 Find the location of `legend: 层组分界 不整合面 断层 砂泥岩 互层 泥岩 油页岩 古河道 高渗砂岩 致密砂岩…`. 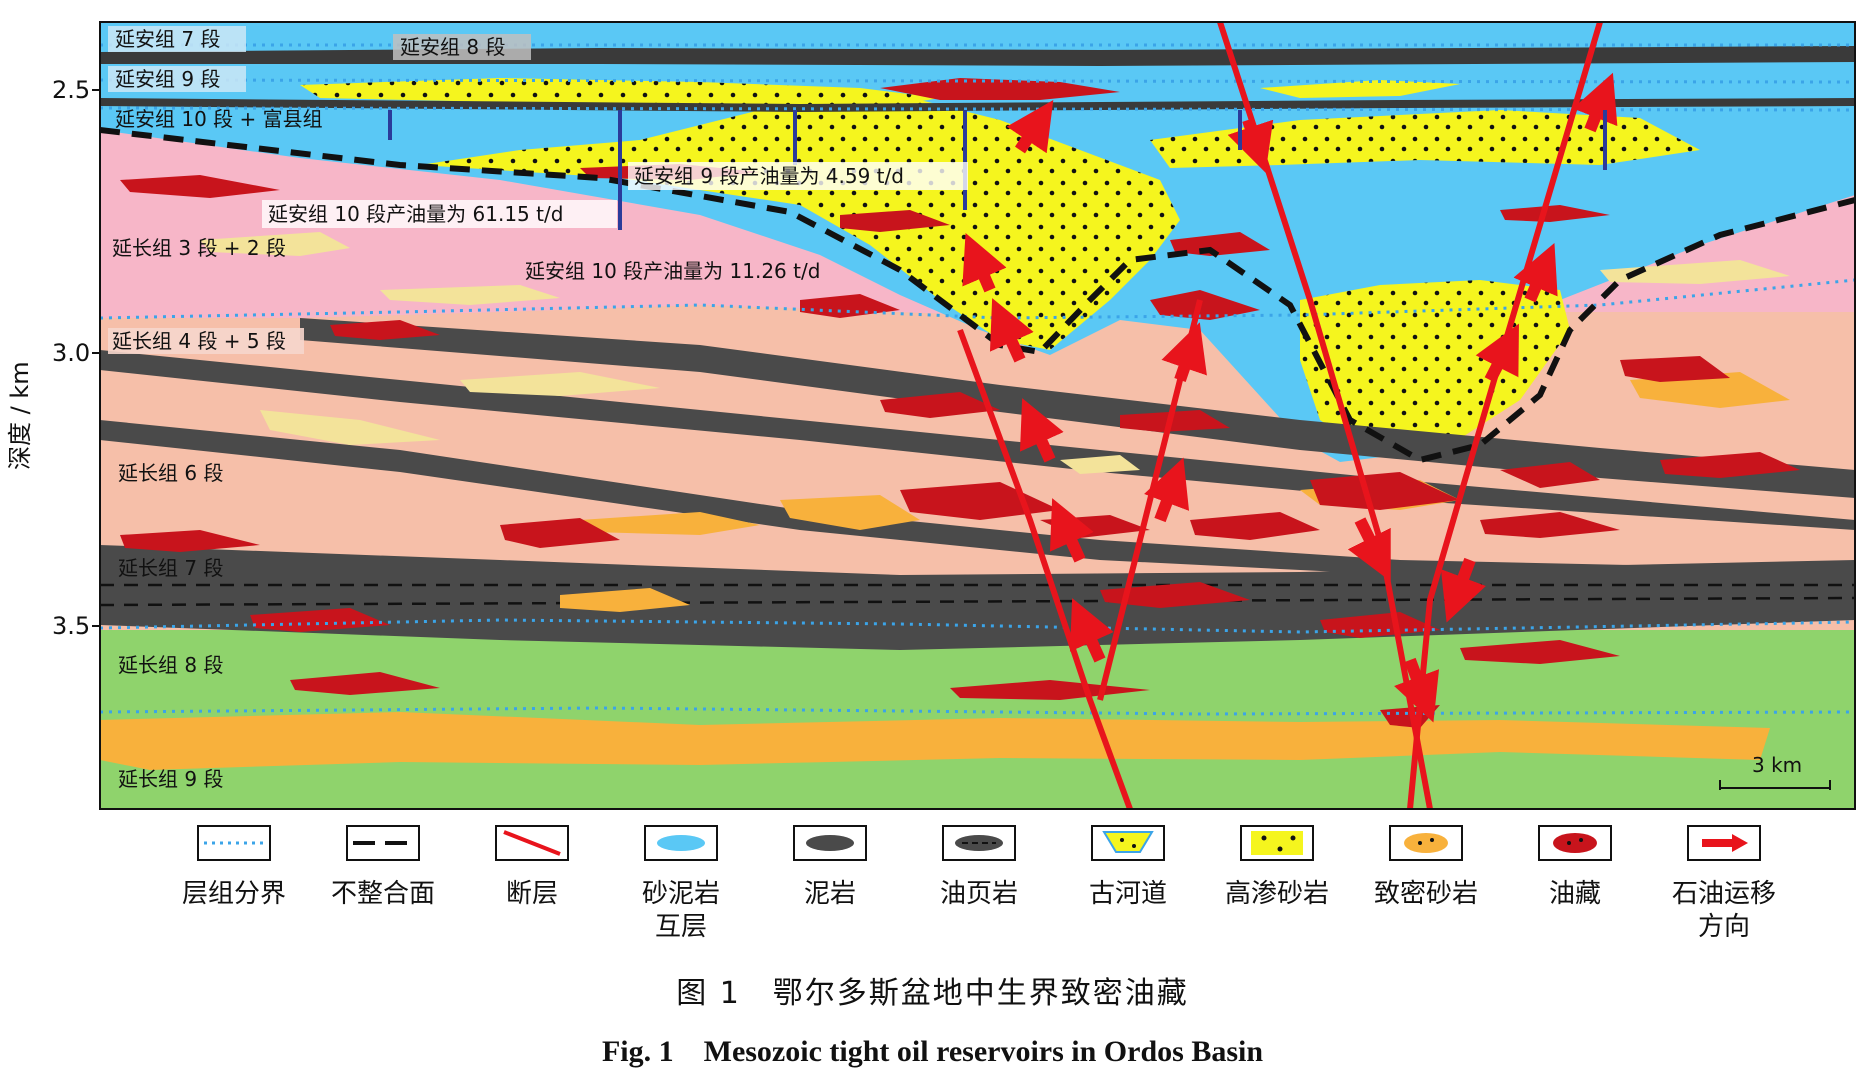

legend: 层组分界 不整合面 断层 砂泥岩 互层 泥岩 油页岩 古河道 高渗砂岩 致密砂岩… is located at coordinates (979, 883).